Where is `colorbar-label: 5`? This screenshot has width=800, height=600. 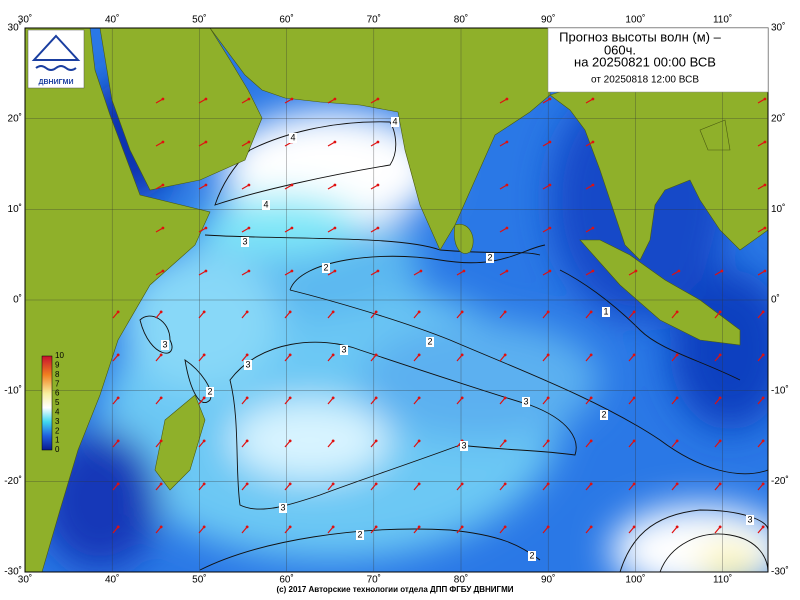
colorbar-label: 5 is located at coordinates (57, 402).